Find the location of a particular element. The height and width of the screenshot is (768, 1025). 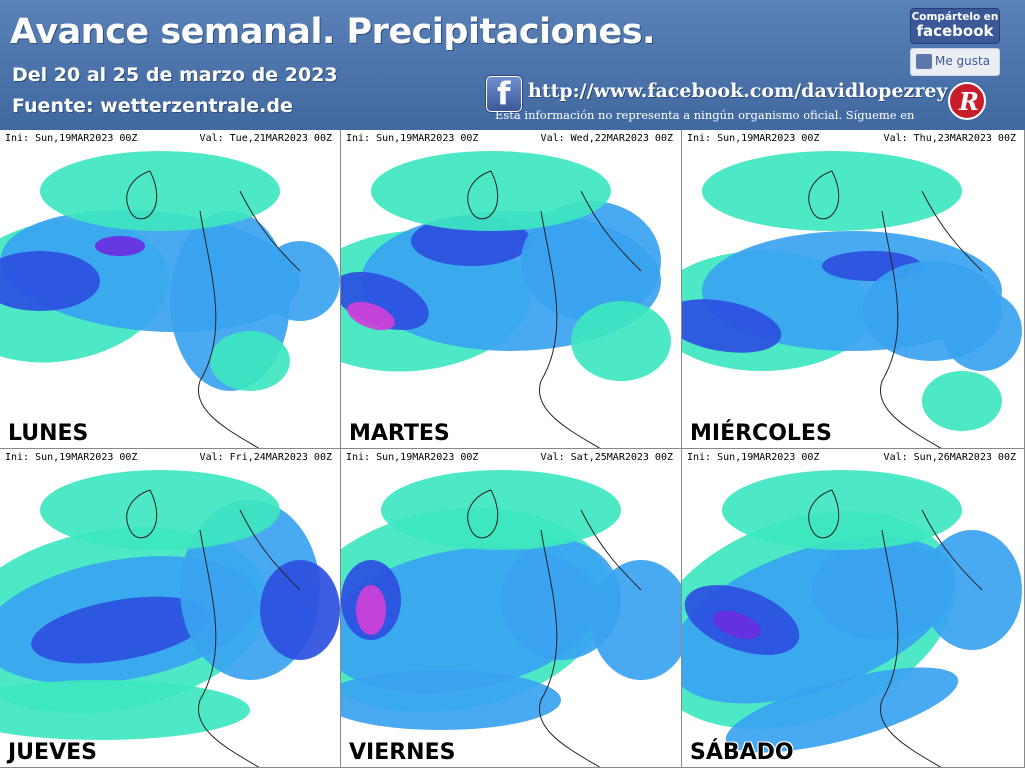

share-label: Compártelo en is located at coordinates (955, 17).